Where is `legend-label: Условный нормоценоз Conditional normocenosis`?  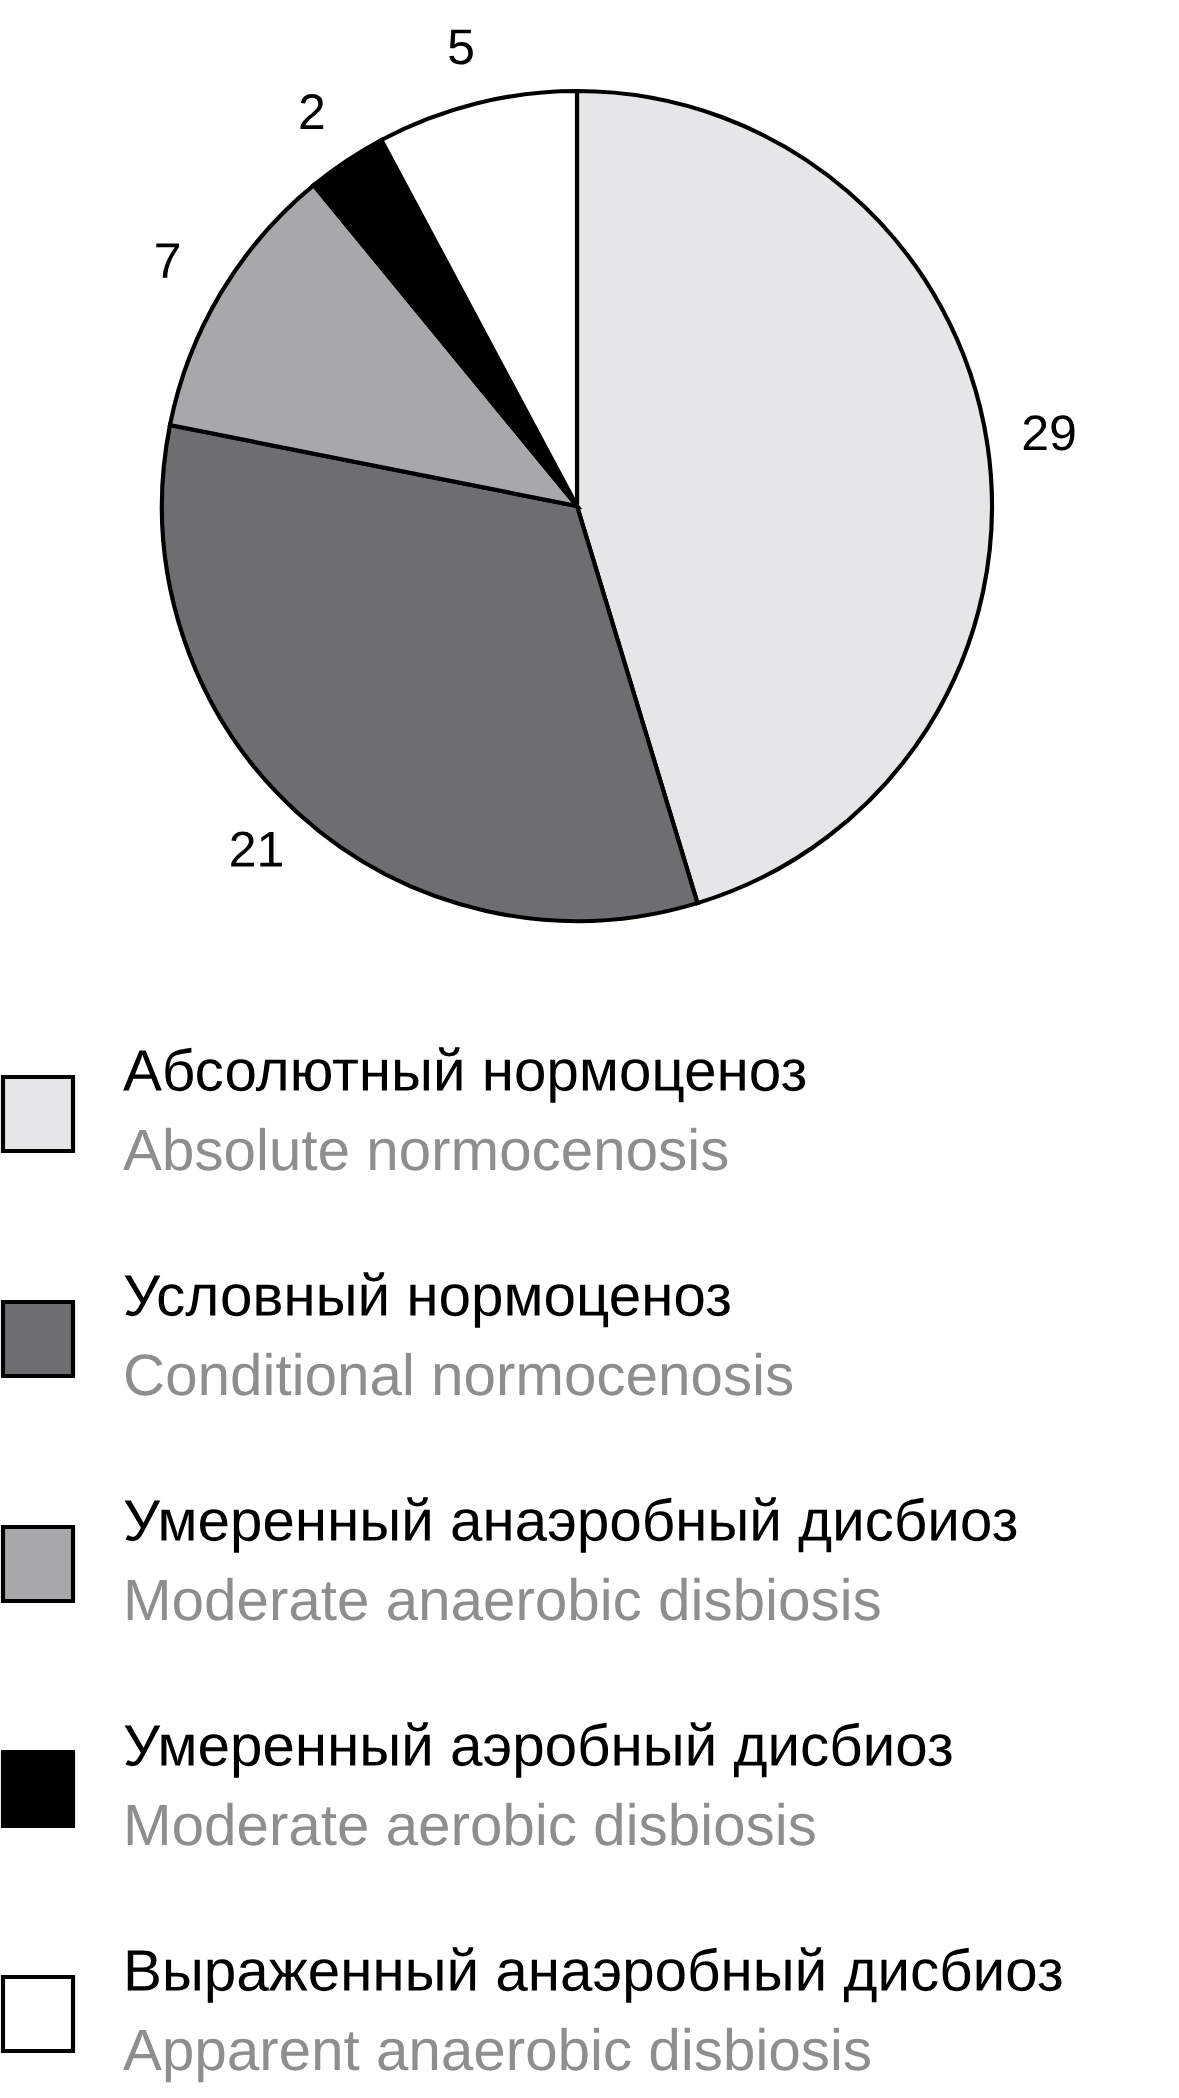
legend-label: Условный нормоценоз Conditional normocenosis is located at coordinates (458, 1334).